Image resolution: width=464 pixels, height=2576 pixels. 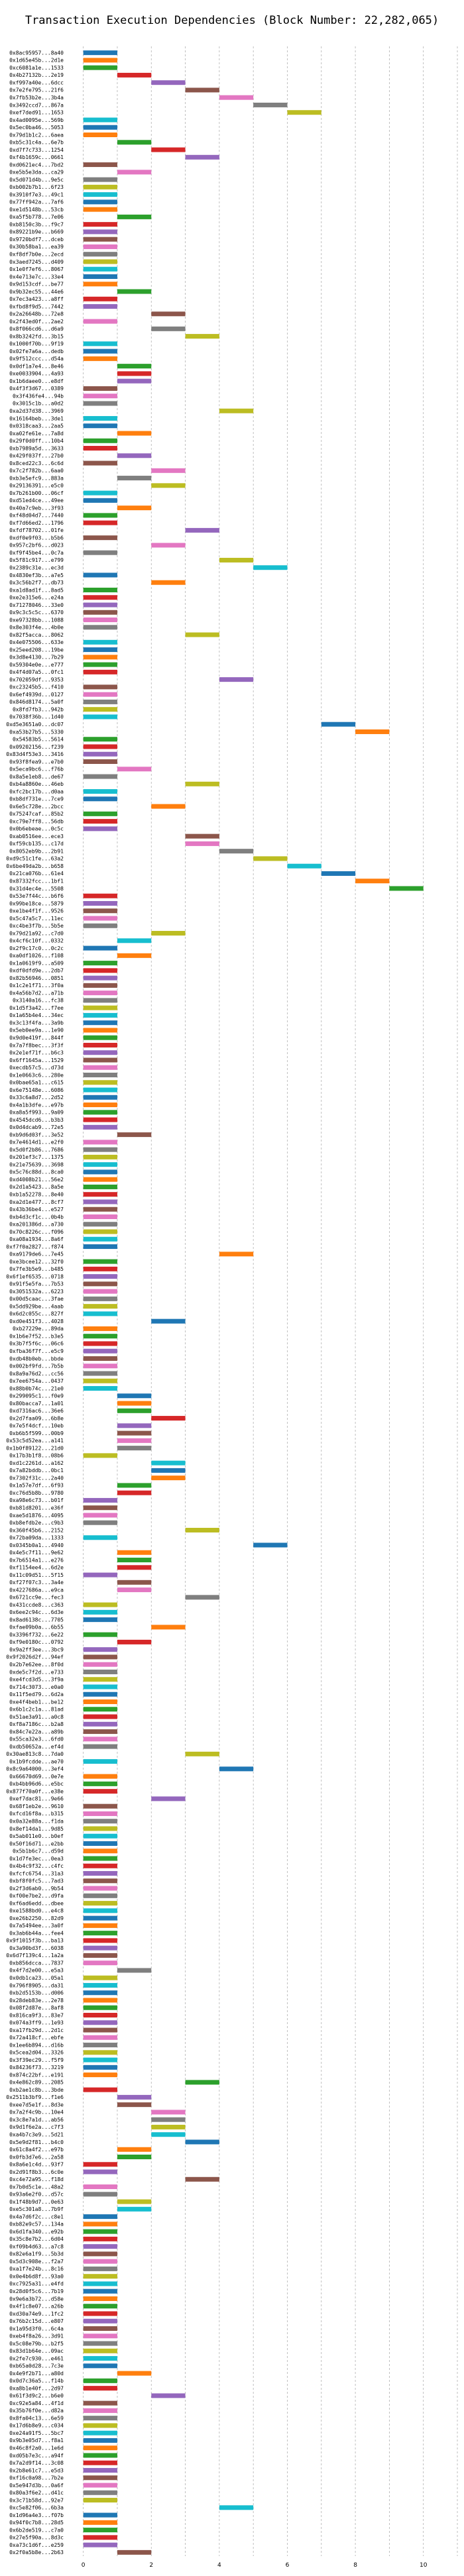 What do you see at coordinates (36, 1374) in the screenshot?
I see `y-tick-label: 0x8a9a76d2...cc56` at bounding box center [36, 1374].